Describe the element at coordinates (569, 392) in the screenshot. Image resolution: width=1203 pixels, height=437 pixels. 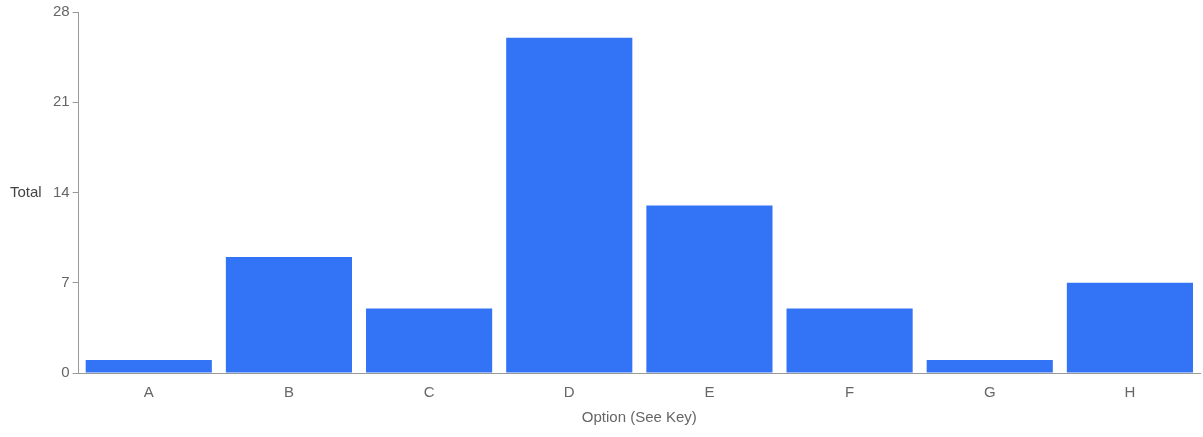
I see `x-tick-label: D` at that location.